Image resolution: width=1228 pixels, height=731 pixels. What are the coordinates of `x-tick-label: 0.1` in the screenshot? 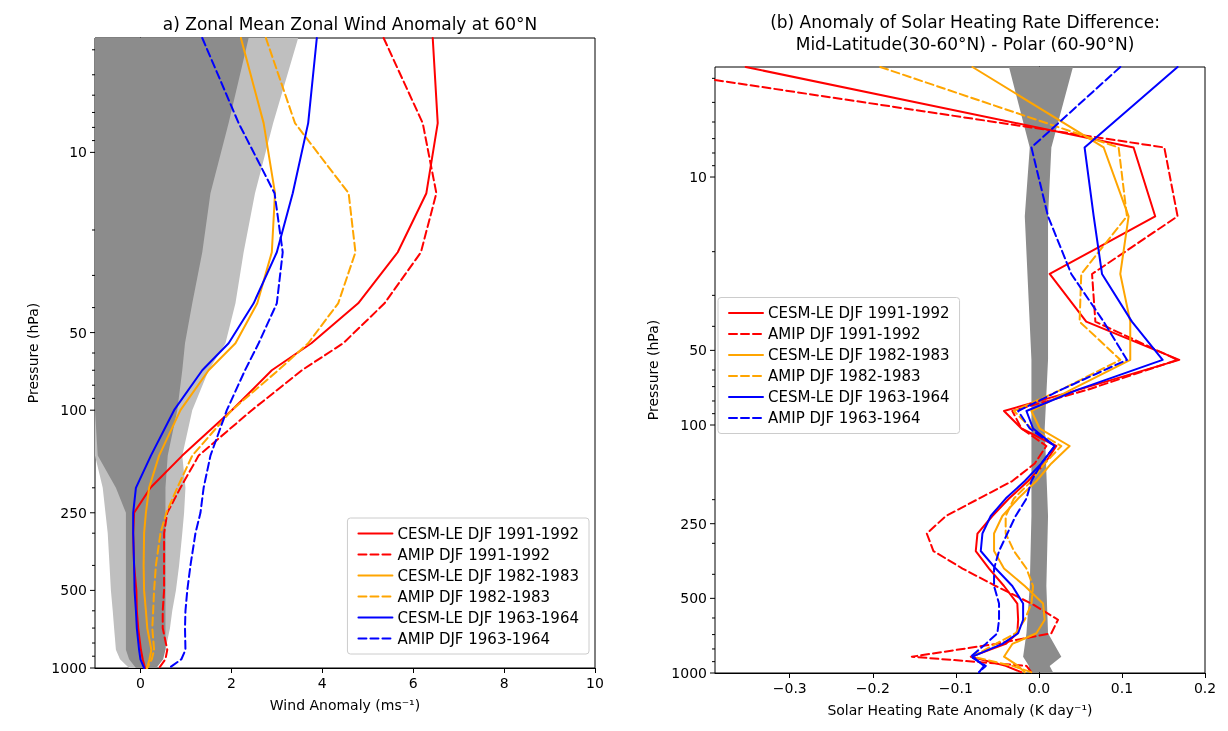 It's located at (1122, 688).